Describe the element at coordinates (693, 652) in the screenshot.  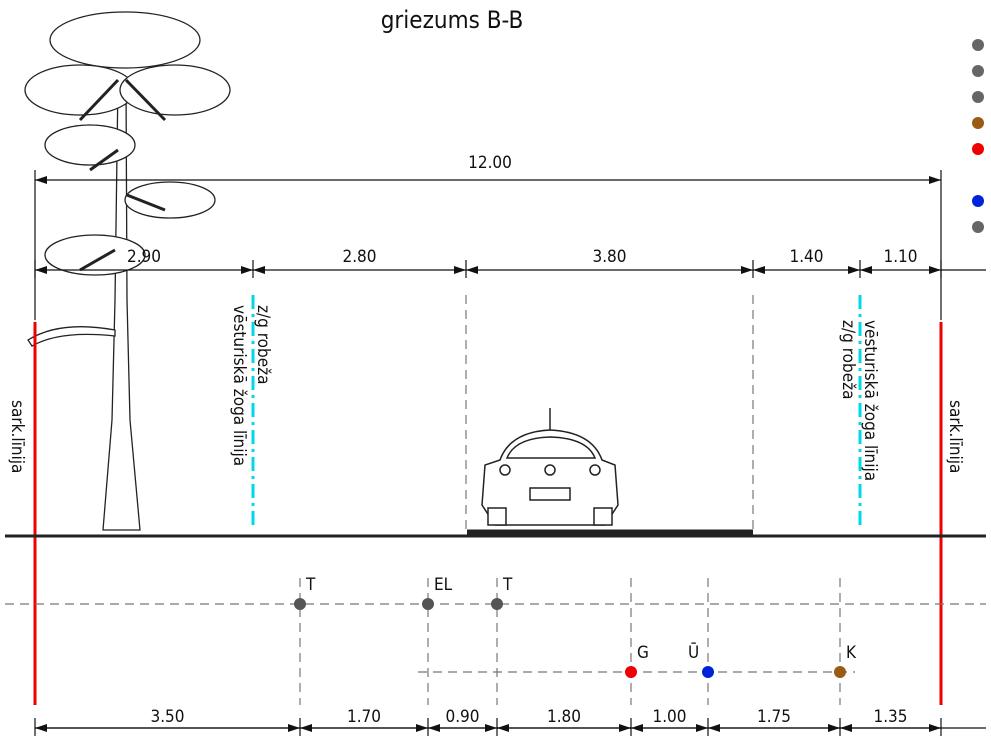
I see `utility-label: Ū` at that location.